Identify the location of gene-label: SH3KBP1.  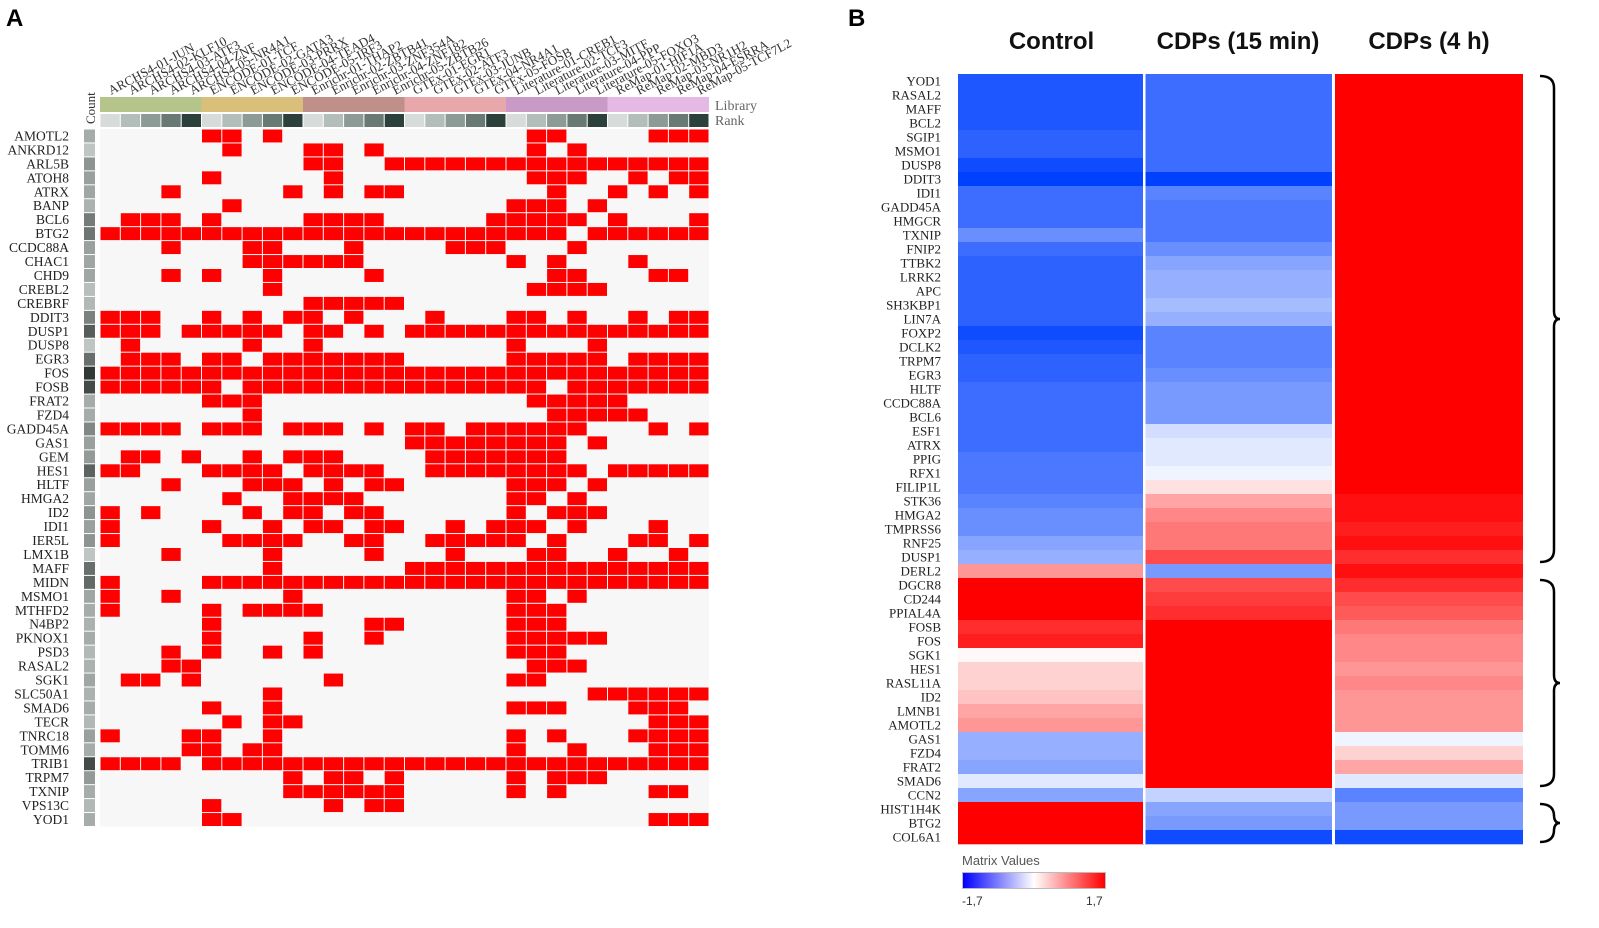
(913, 305).